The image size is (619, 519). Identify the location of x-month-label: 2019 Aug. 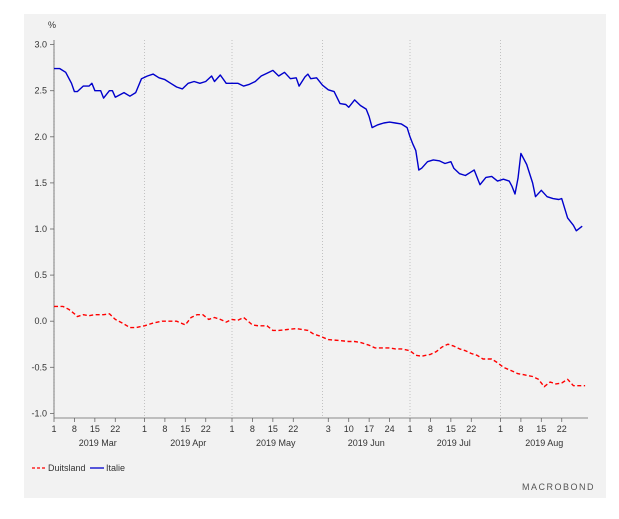
(544, 443).